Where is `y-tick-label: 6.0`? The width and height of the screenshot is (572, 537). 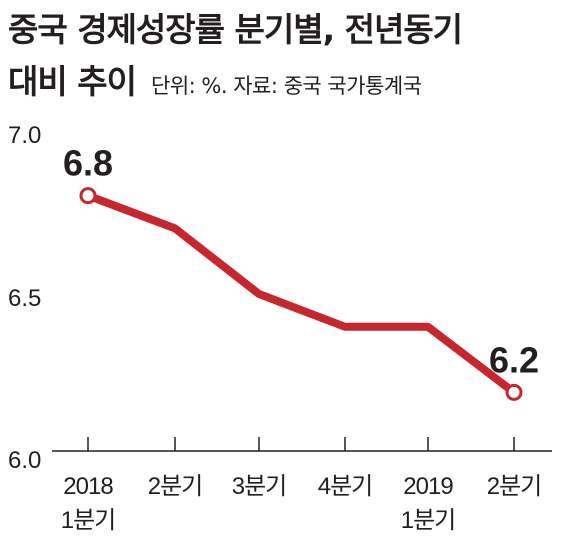 y-tick-label: 6.0 is located at coordinates (24, 460).